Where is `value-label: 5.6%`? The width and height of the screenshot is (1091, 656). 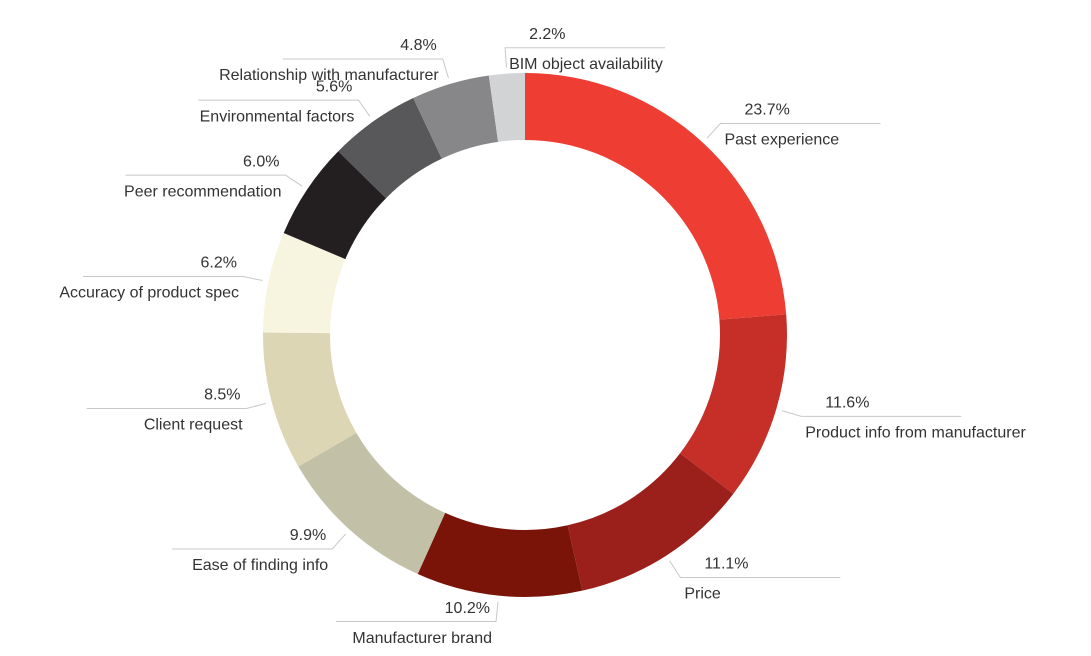 value-label: 5.6% is located at coordinates (334, 86).